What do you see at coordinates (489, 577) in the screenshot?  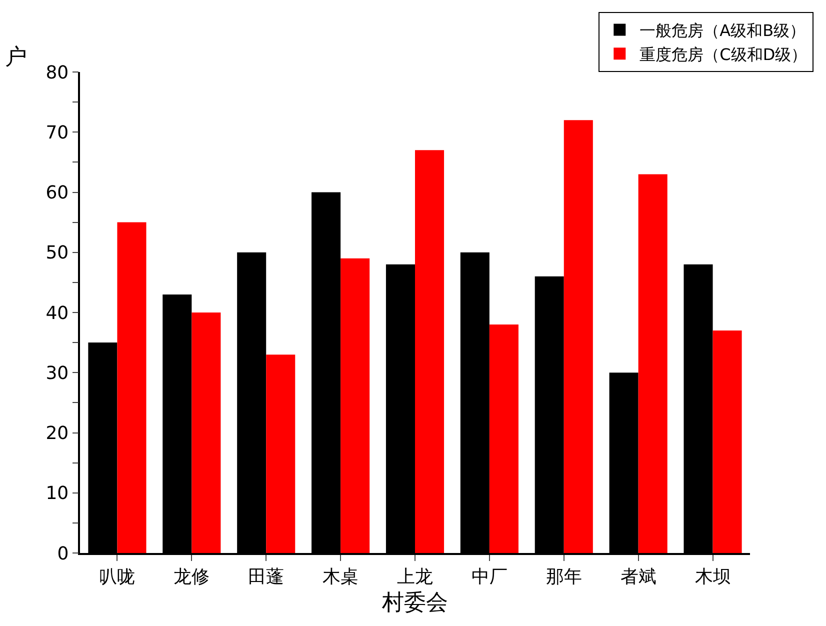 I see `x-tick-label: 中厂` at bounding box center [489, 577].